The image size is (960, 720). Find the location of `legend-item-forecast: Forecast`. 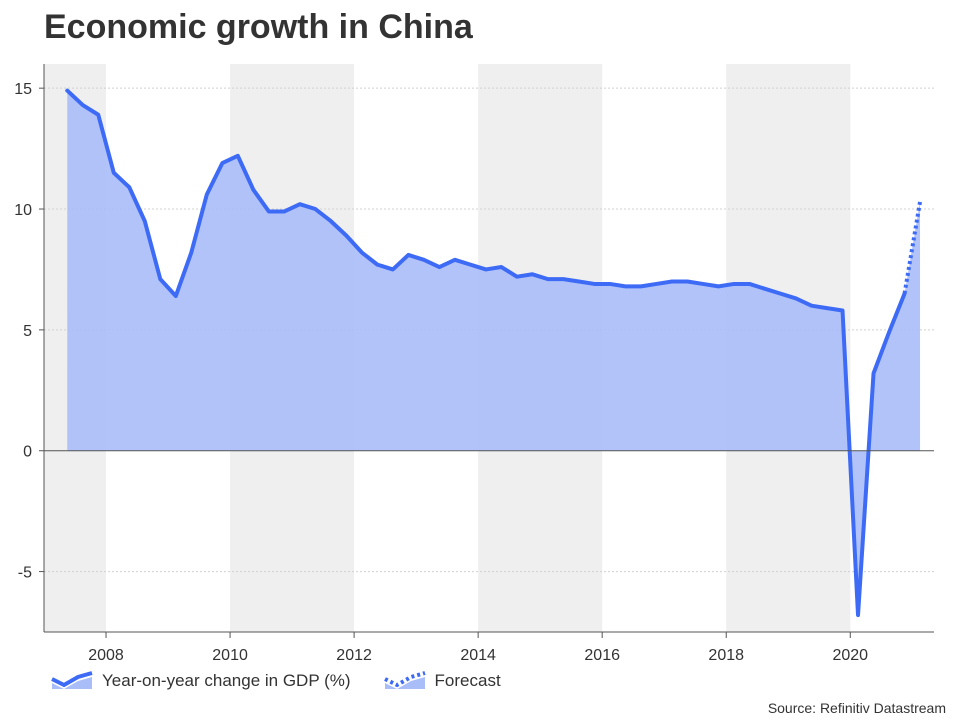

legend-item-forecast: Forecast is located at coordinates (442, 681).